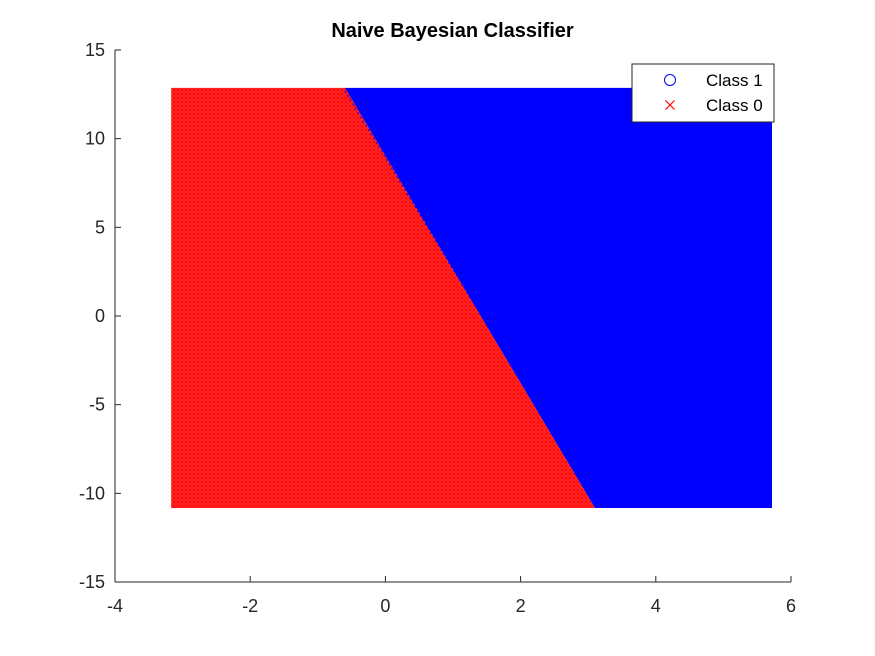  I want to click on y-tick-label: 0, so click(100, 316).